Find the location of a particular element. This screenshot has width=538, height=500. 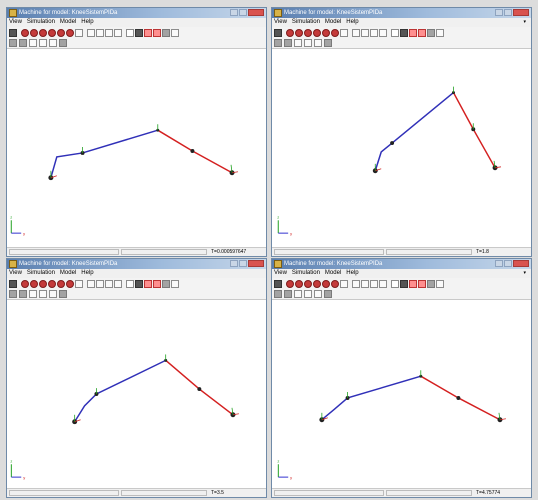

record-icon is located at coordinates (413, 32).